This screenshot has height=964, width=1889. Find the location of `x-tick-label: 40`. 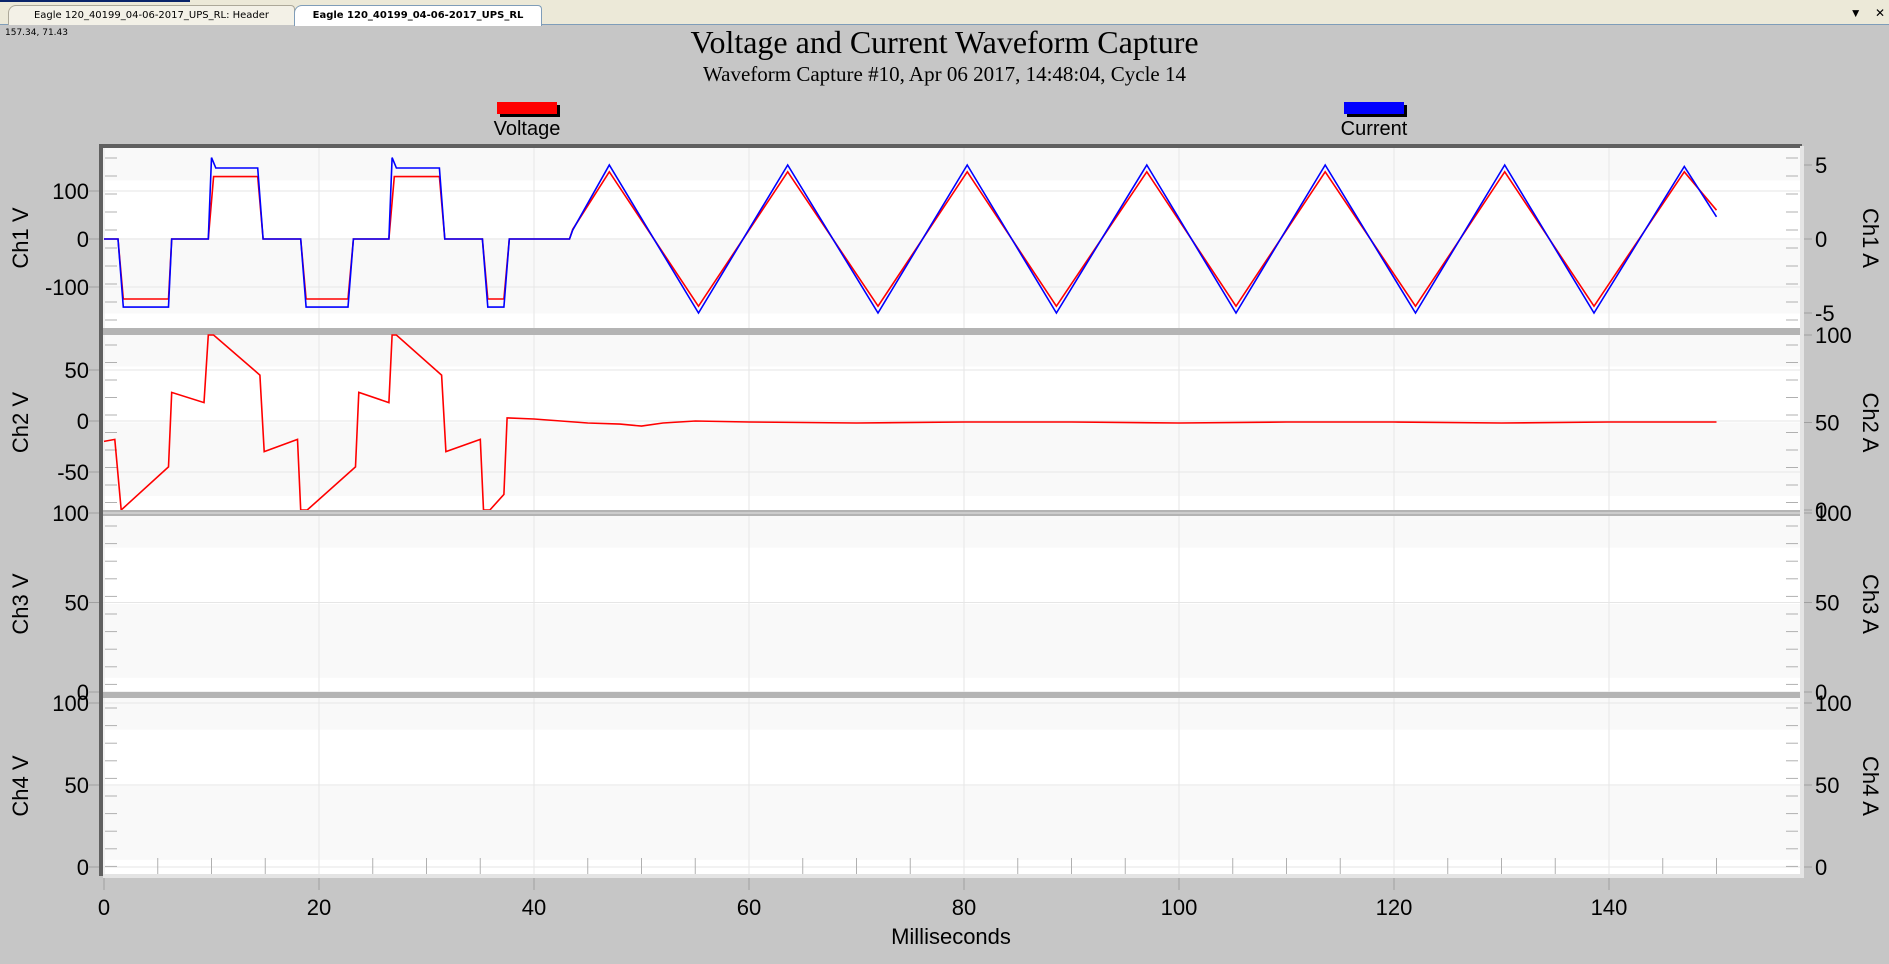

x-tick-label: 40 is located at coordinates (534, 907).